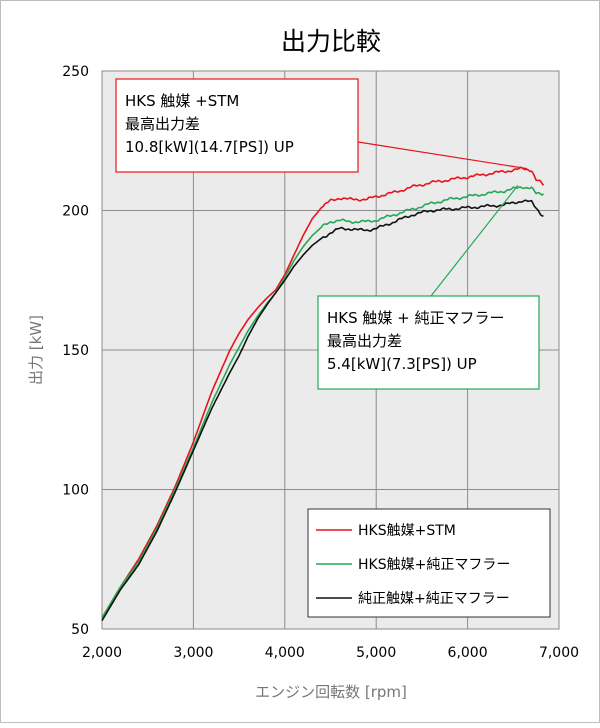 The width and height of the screenshot is (600, 728). What do you see at coordinates (407, 531) in the screenshot?
I see `legend-label: HKS触媒+STM` at bounding box center [407, 531].